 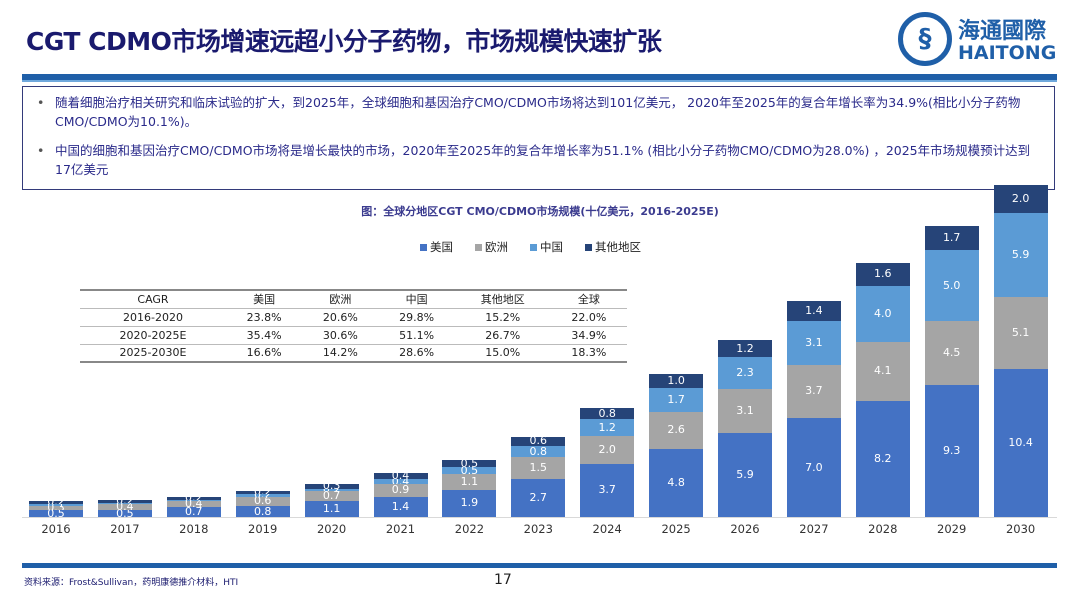 I want to click on table-cell: 26.7%, so click(x=502, y=335).